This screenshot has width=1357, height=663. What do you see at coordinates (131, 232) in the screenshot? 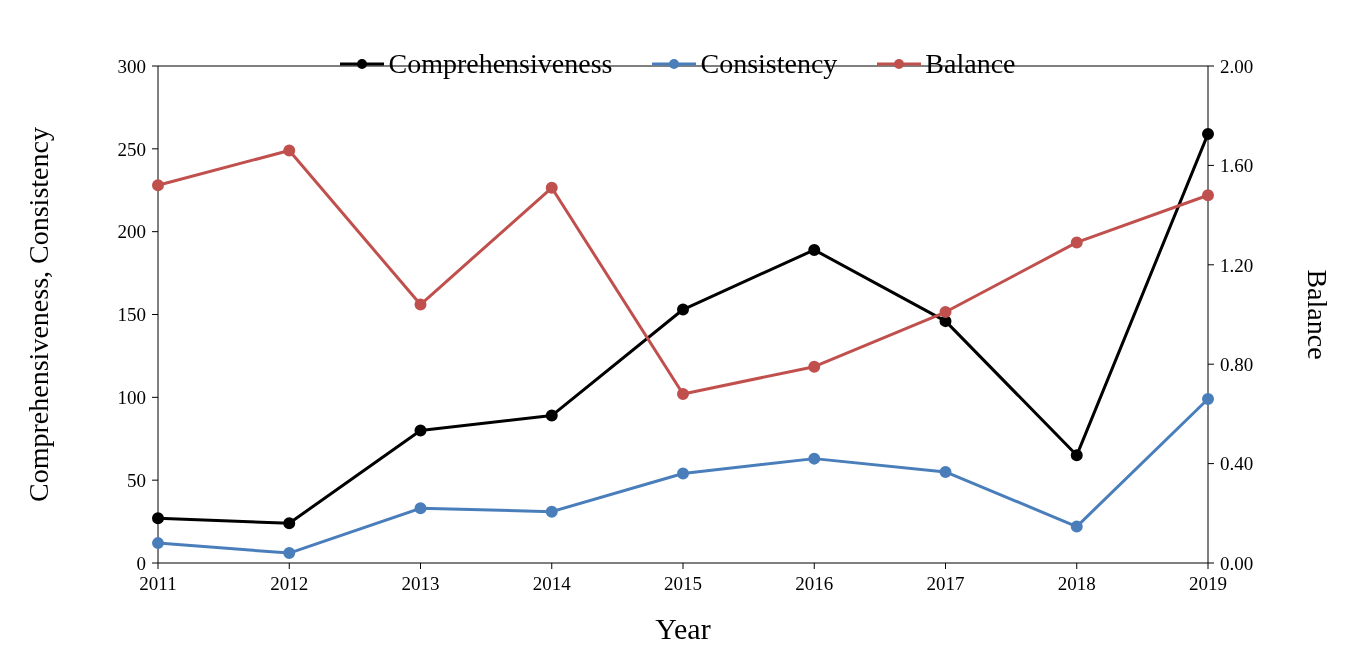
I see `y-tick-label: 200` at bounding box center [131, 232].